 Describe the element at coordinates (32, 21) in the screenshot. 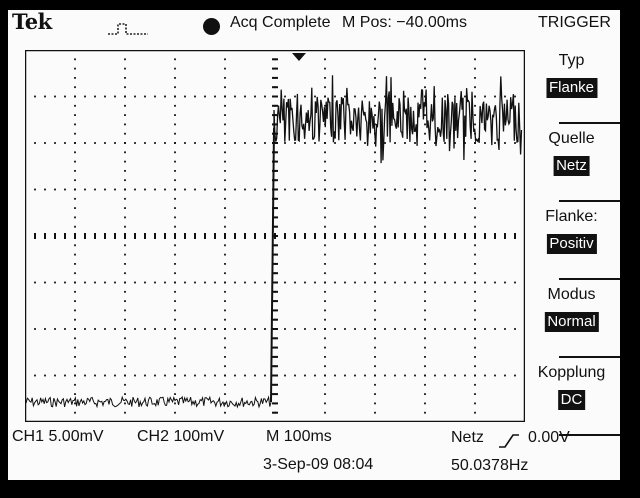

I see `brand-logo: Tek` at that location.